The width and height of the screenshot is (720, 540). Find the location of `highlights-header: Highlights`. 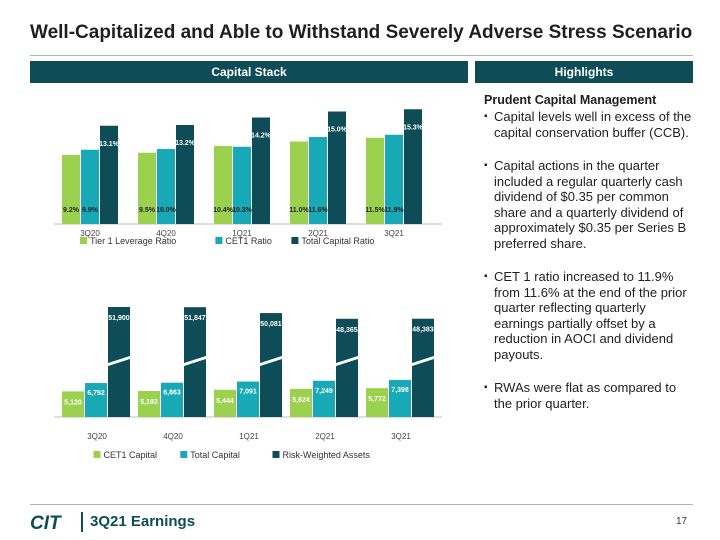

highlights-header: Highlights is located at coordinates (584, 72).